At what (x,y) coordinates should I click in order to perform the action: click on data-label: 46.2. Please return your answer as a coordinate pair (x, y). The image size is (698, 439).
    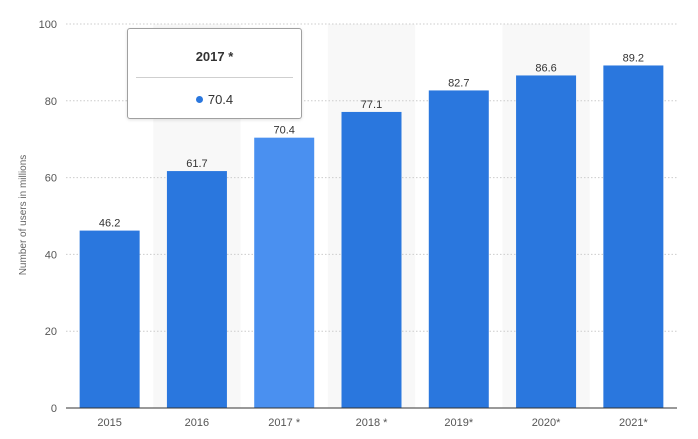
    Looking at the image, I should click on (109, 224).